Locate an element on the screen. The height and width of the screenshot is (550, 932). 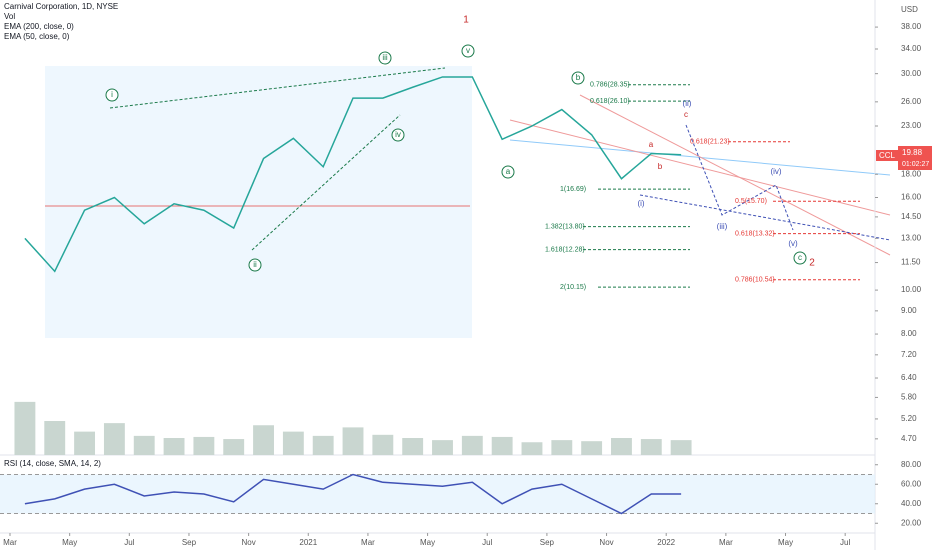
y-tick-label: 13.00 is located at coordinates (911, 238).